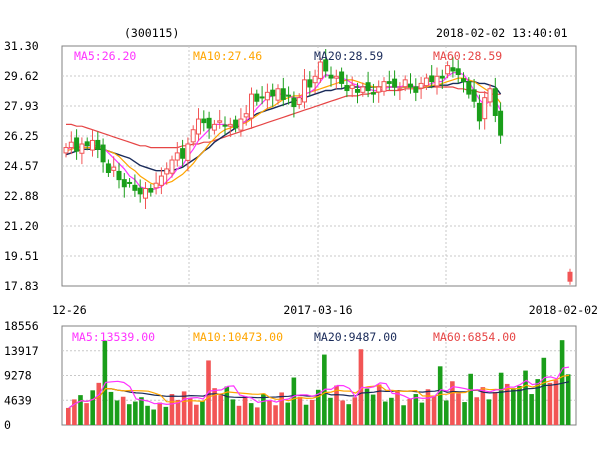 The width and height of the screenshot is (600, 450). I want to click on volume-vma10-label: MA10:10473.00, so click(238, 337).